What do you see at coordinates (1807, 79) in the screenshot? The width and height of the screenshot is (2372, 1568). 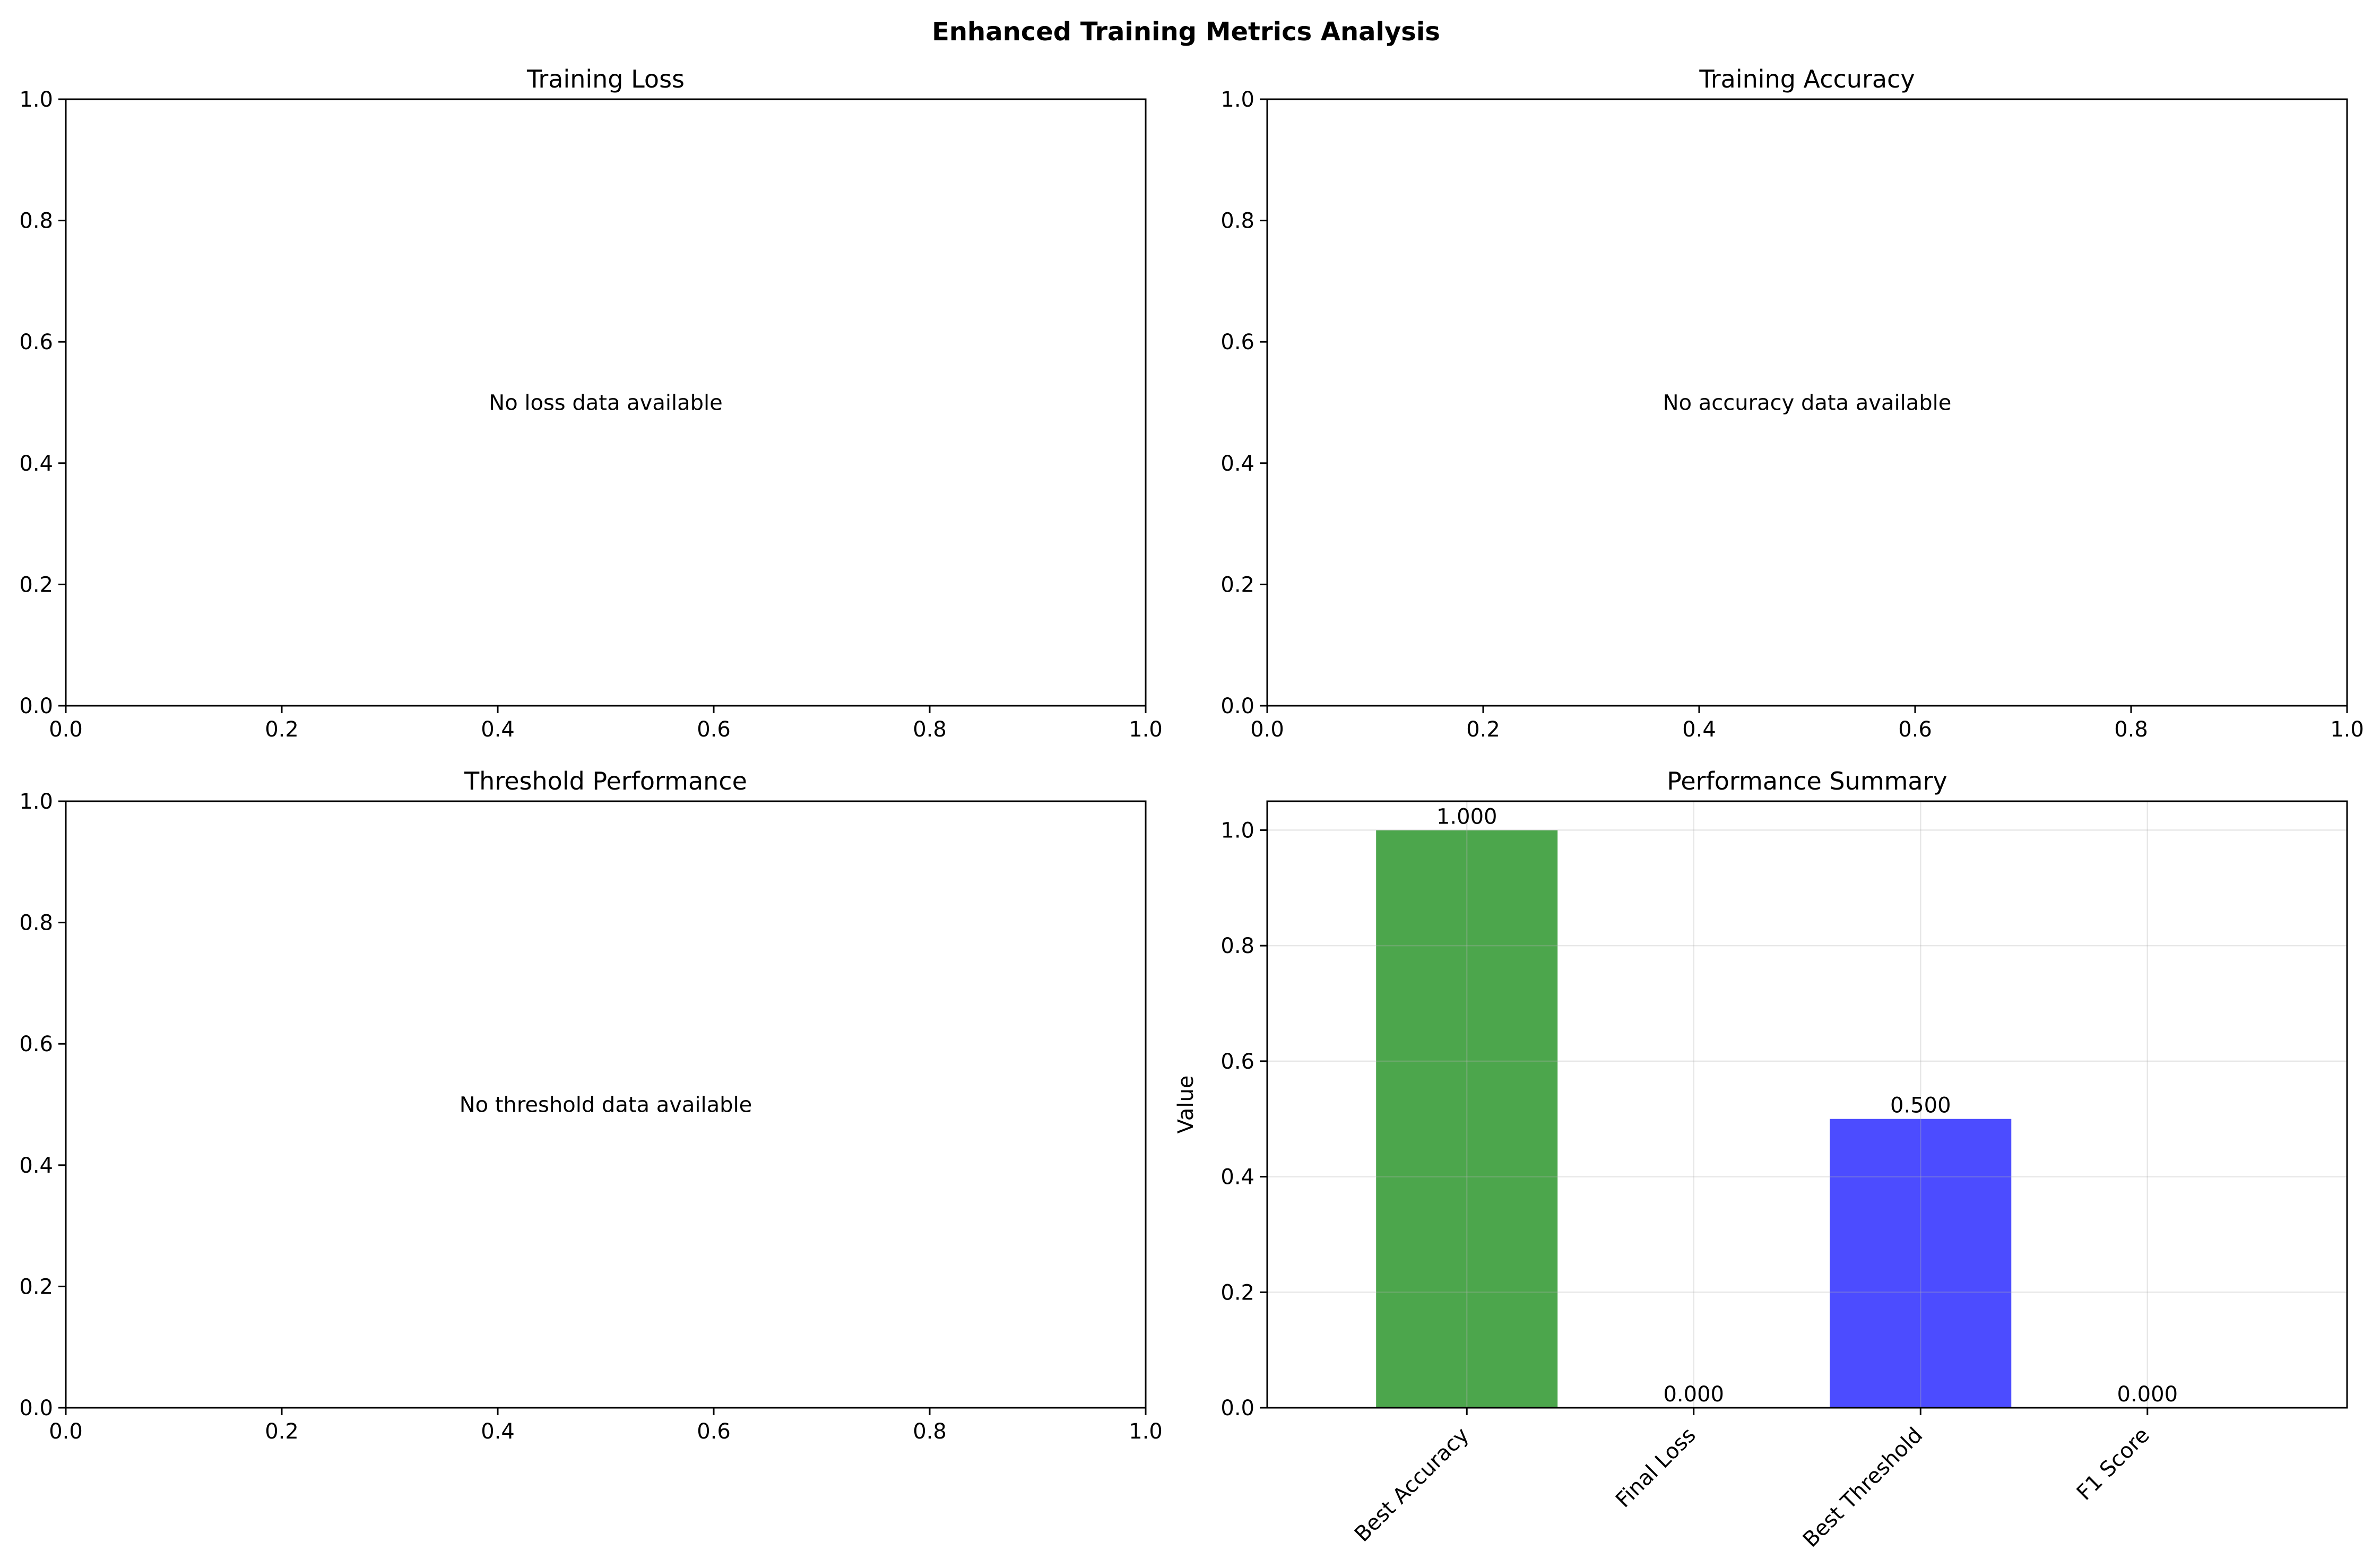 I see `chart-title: Training Accuracy` at bounding box center [1807, 79].